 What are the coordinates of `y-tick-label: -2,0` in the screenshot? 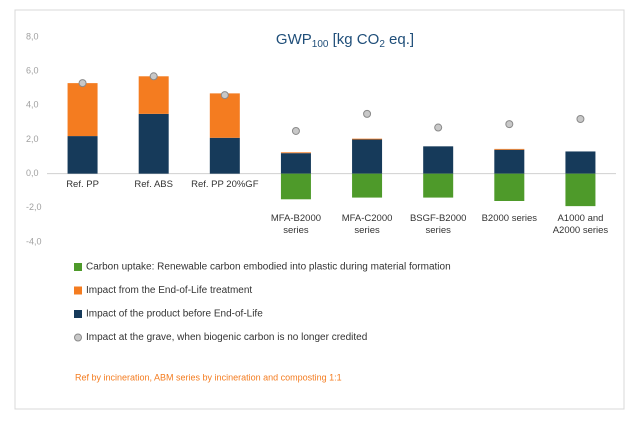 It's located at (34, 207).